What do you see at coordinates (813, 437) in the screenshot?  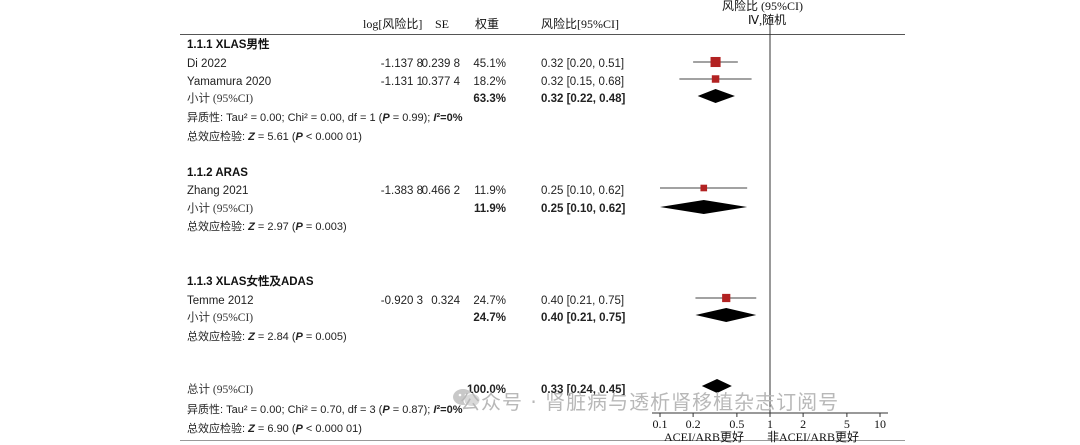 I see `x-caption-right: 非ACEI/ARB更好` at bounding box center [813, 437].